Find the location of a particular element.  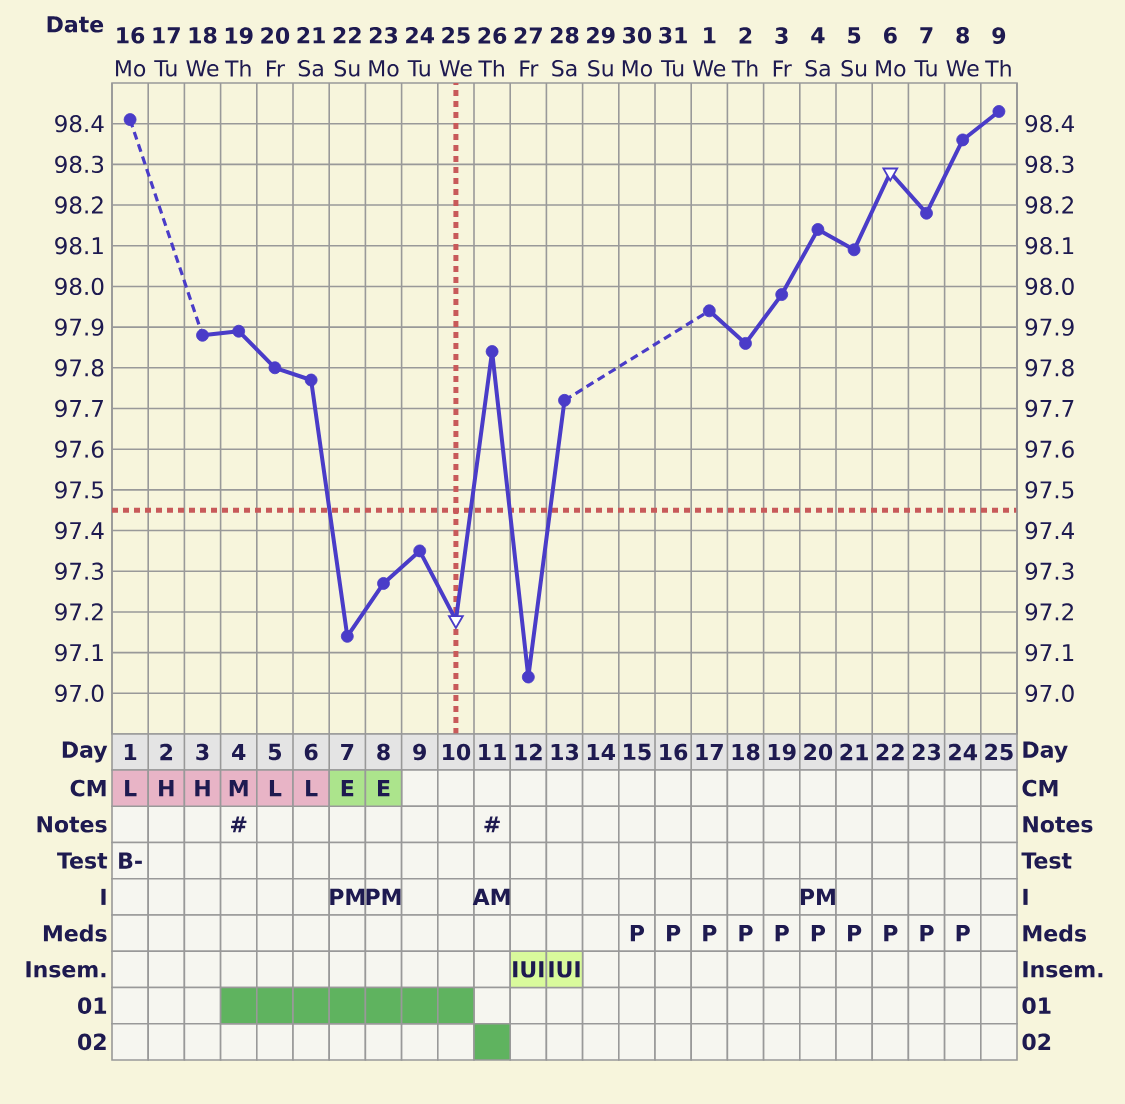

x-tick-label: 29 Su is located at coordinates (601, 51).